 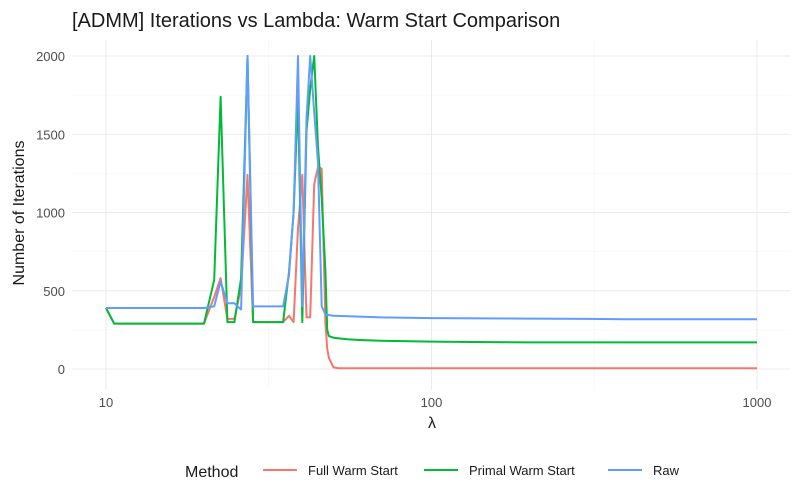 I want to click on y-tick-label: 2000, so click(x=50, y=56).